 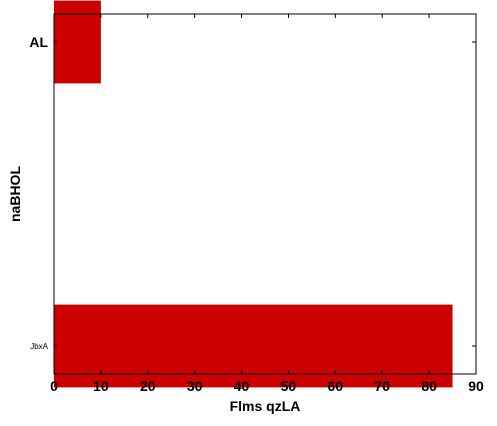 What do you see at coordinates (77, 42) in the screenshot?
I see `bar-al` at bounding box center [77, 42].